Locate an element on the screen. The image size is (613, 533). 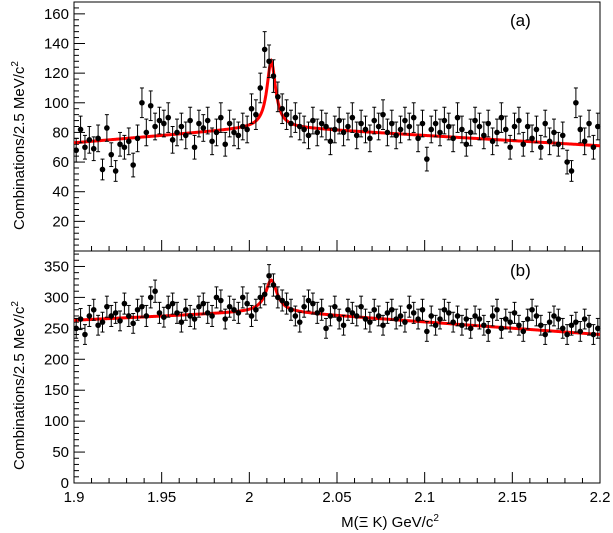
x-tick-label: 2.1 is located at coordinates (424, 497).